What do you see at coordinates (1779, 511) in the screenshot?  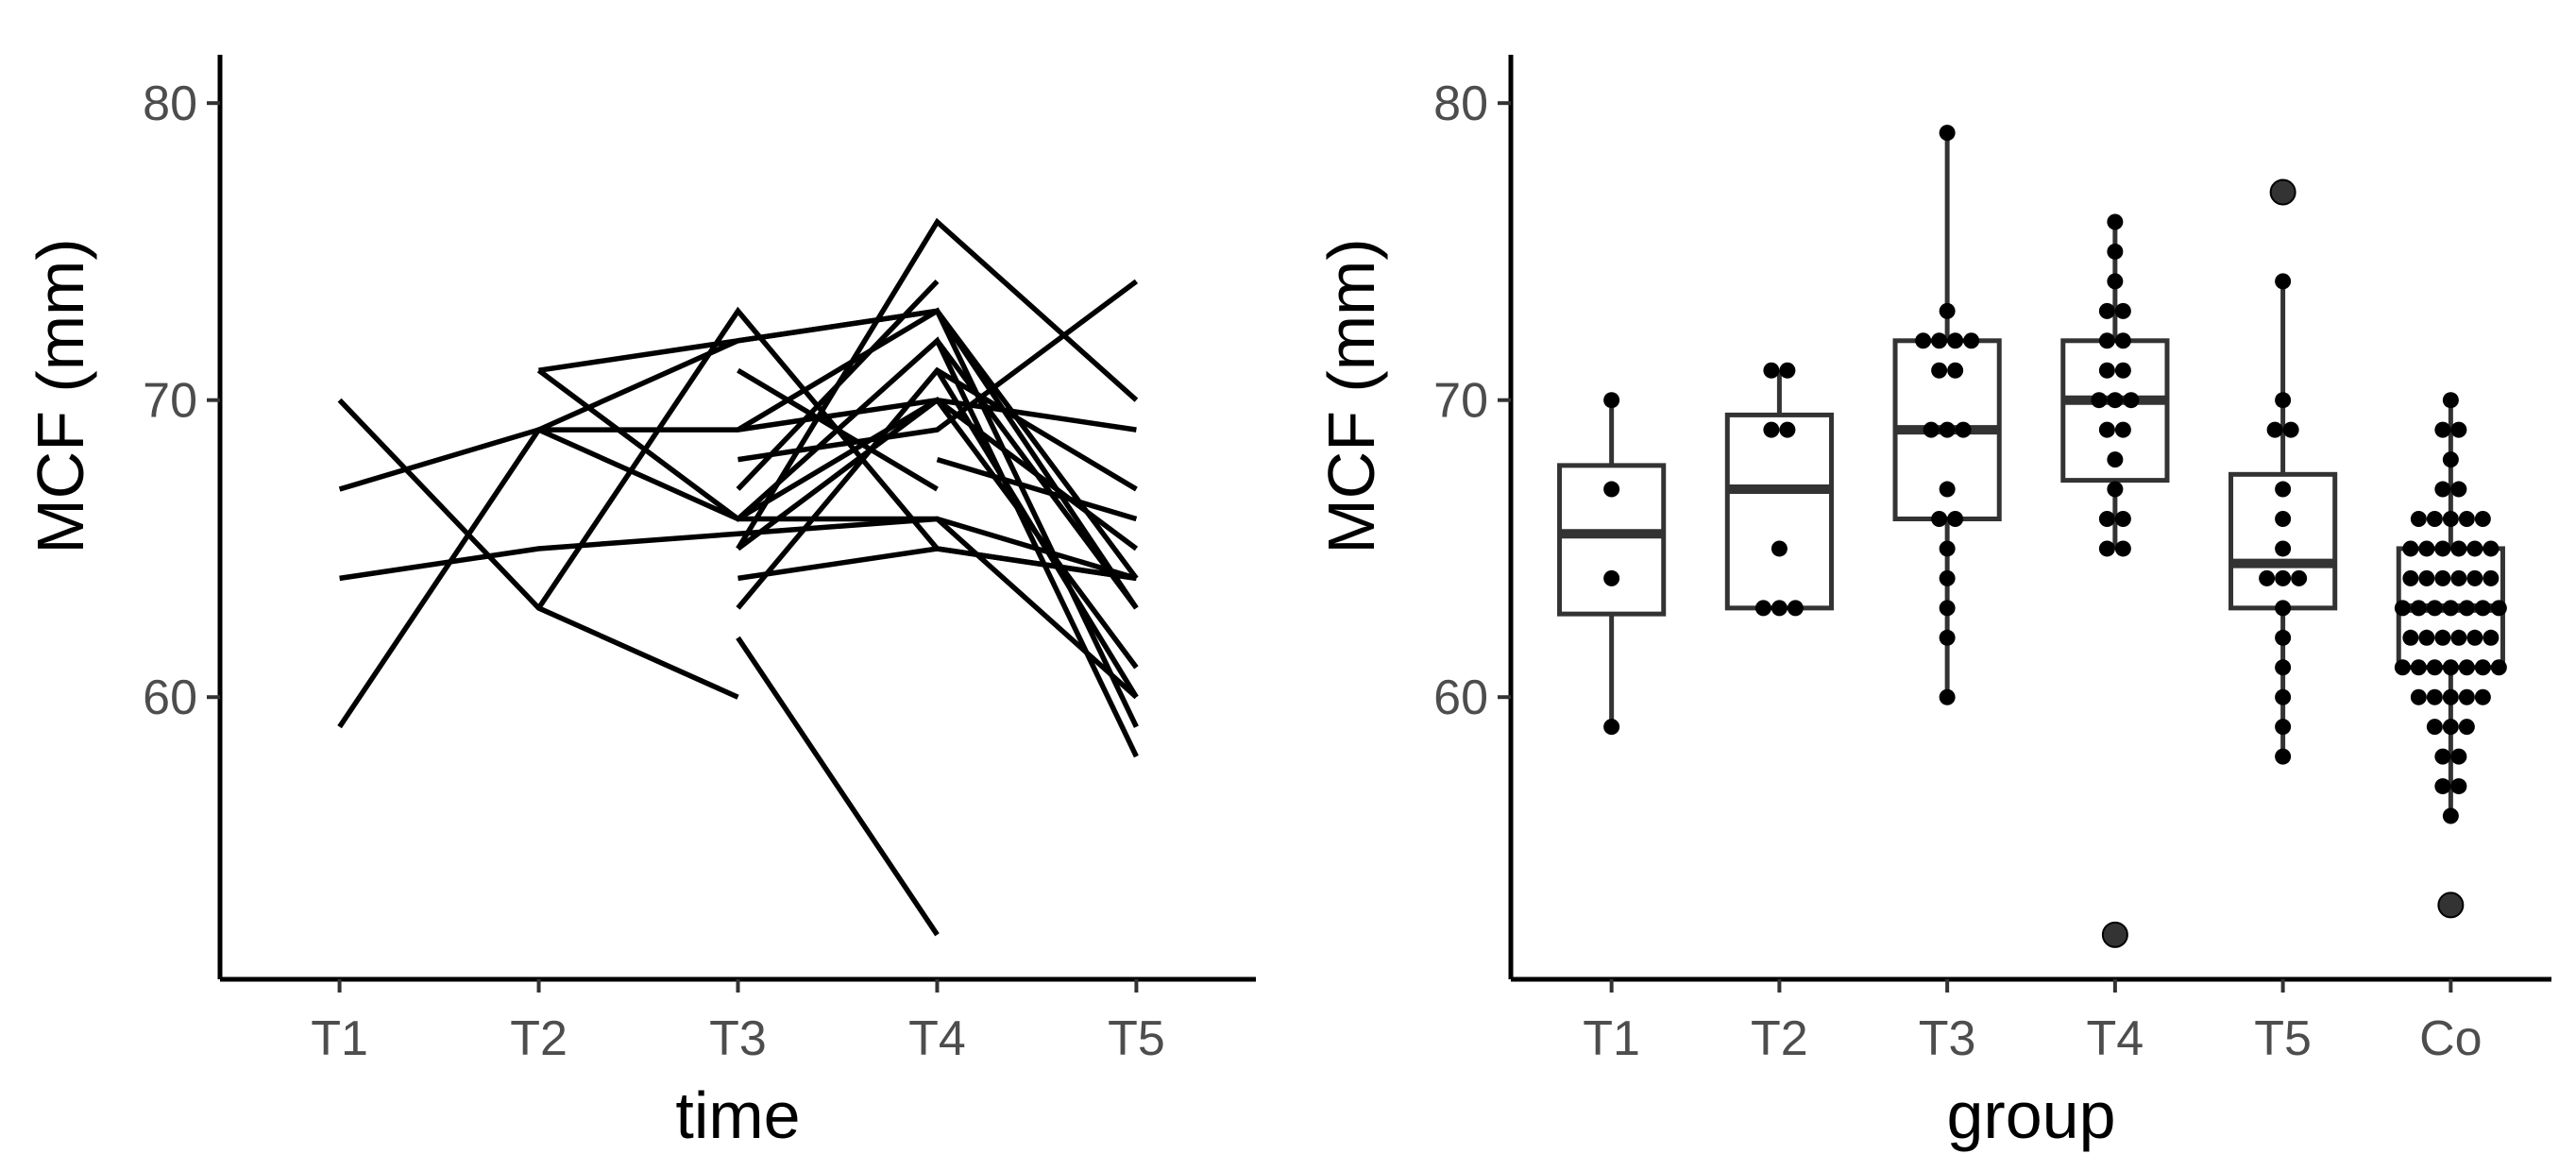 I see `box` at bounding box center [1779, 511].